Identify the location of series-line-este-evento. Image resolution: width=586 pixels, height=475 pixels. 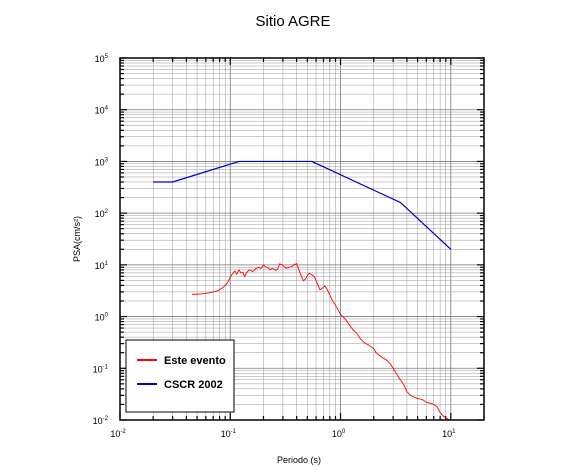
(322, 342).